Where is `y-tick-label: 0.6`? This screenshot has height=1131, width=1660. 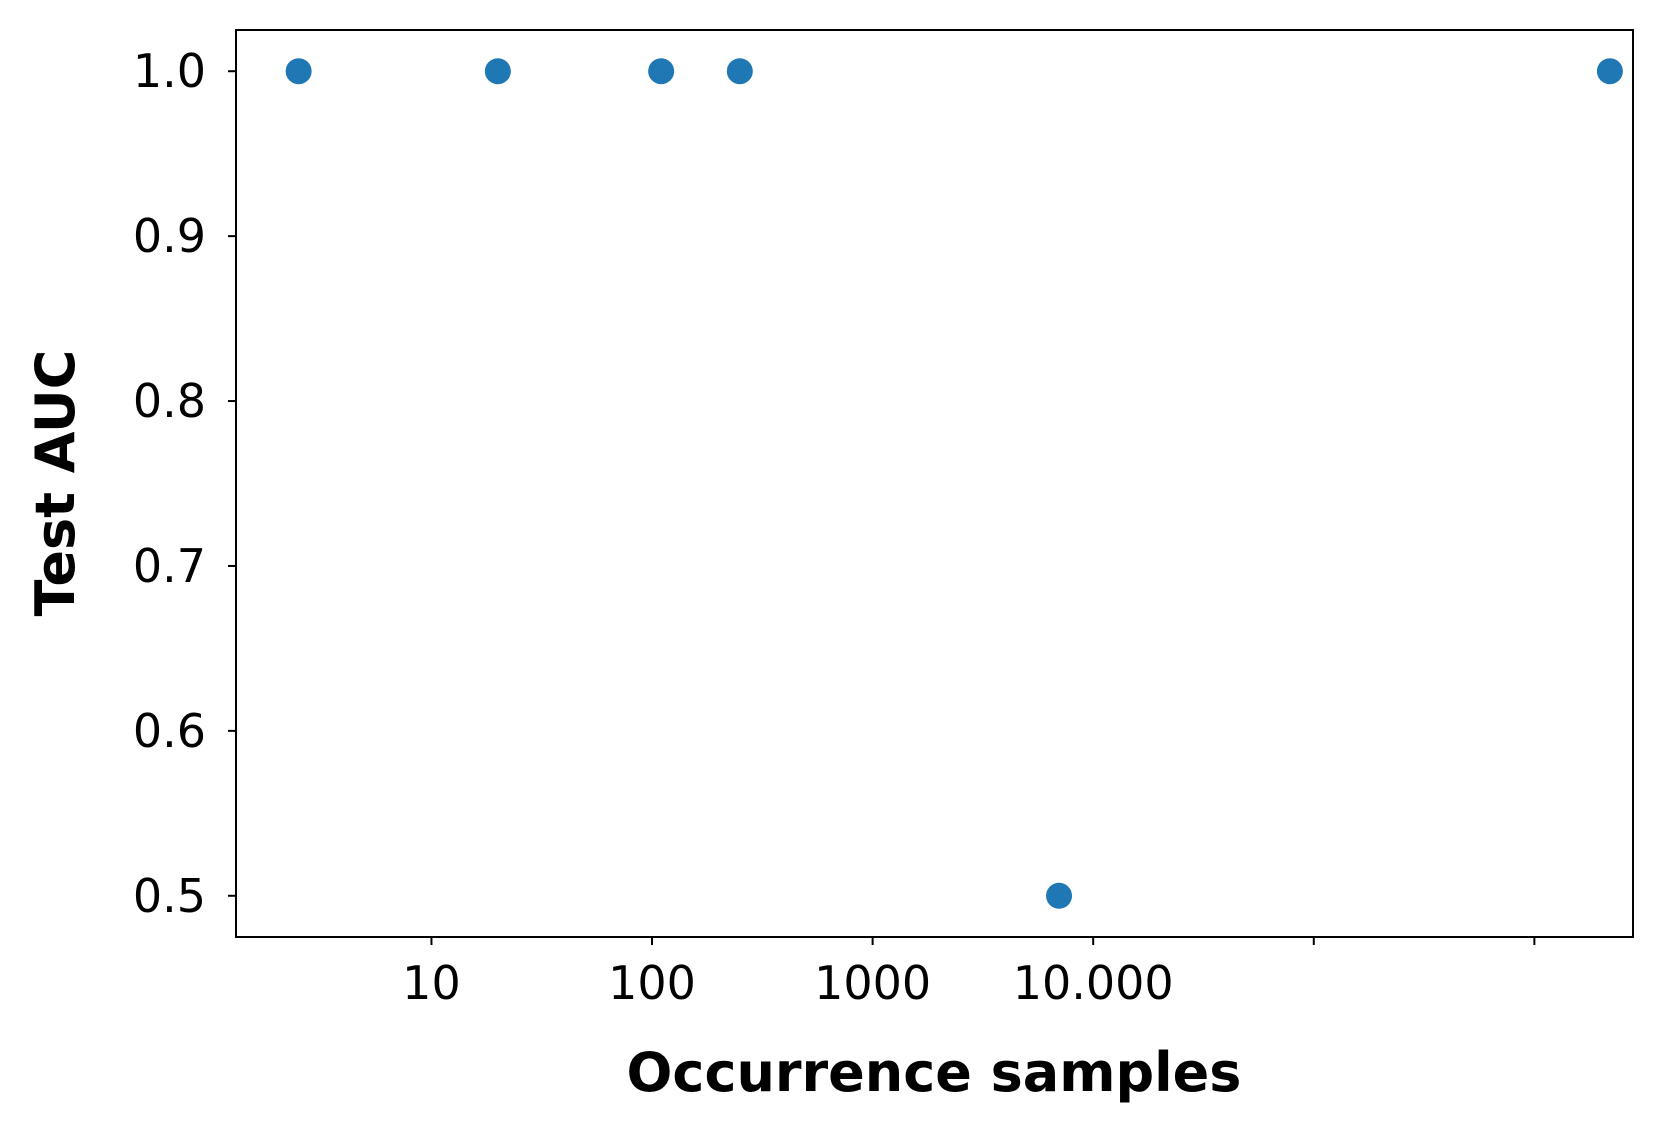 y-tick-label: 0.6 is located at coordinates (169, 731).